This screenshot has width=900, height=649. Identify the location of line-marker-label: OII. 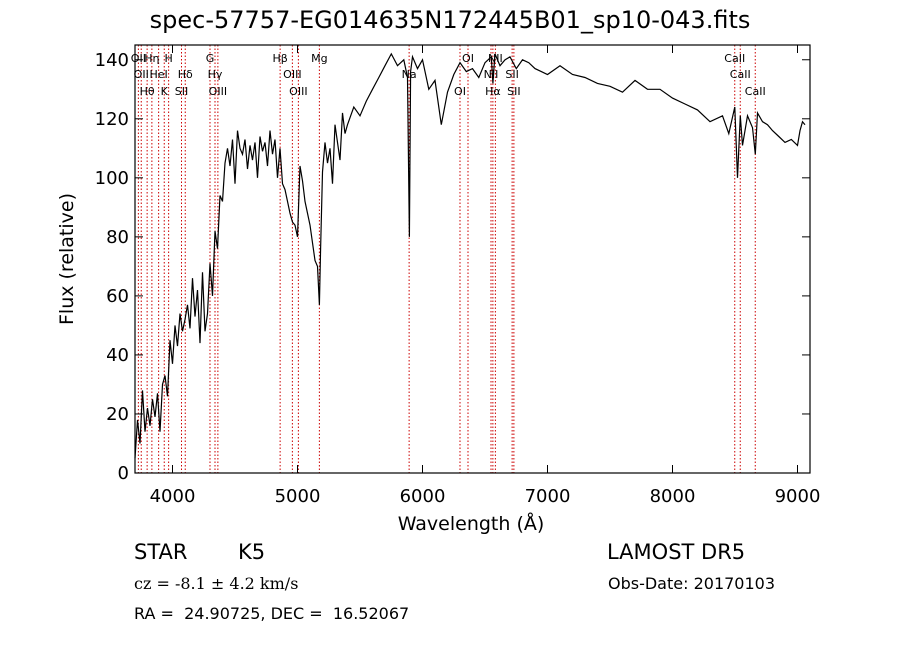
(141, 74).